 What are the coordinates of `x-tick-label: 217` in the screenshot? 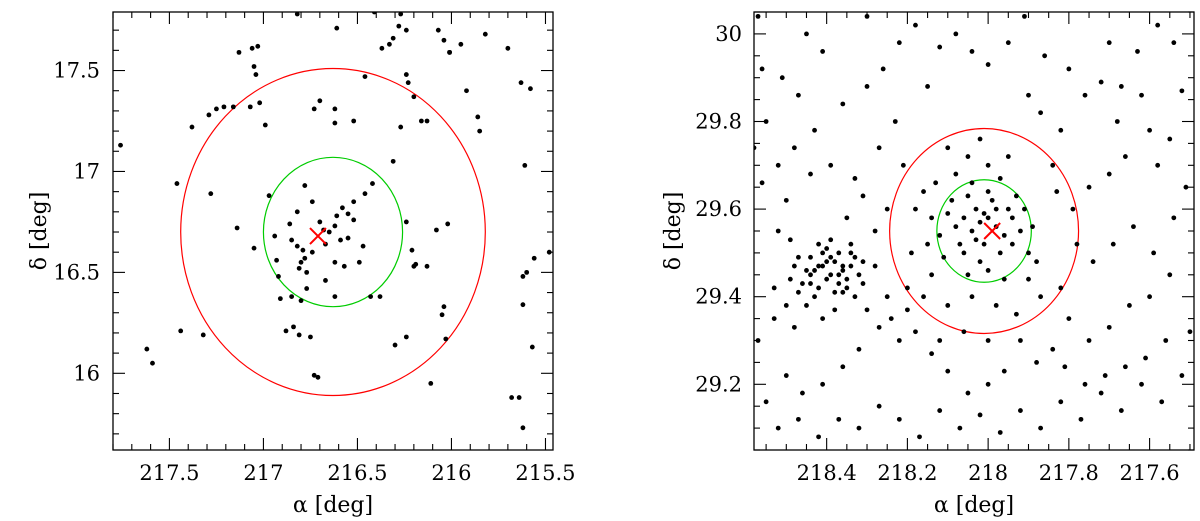 It's located at (263, 473).